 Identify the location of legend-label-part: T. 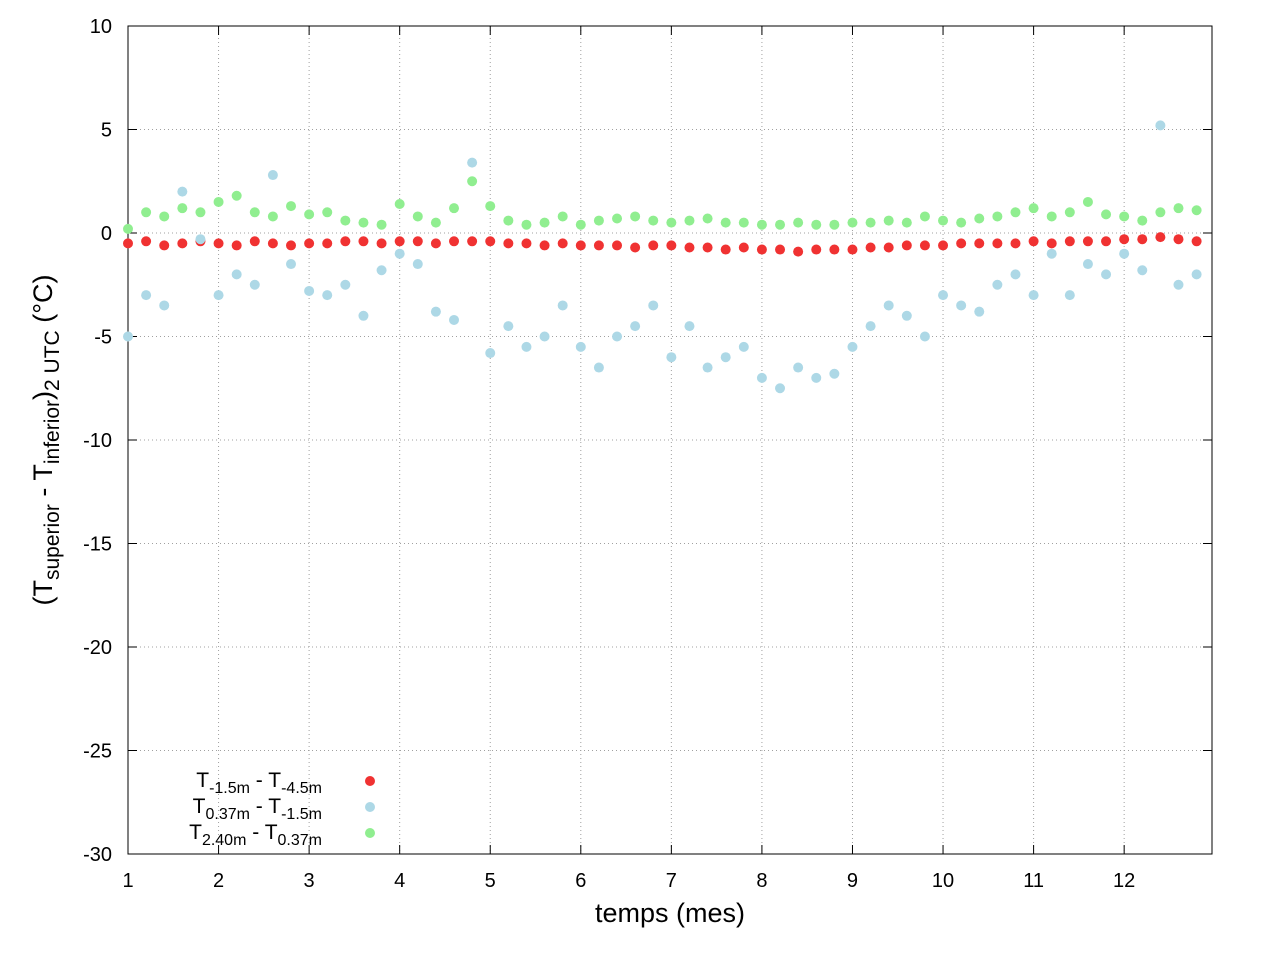
(199, 806).